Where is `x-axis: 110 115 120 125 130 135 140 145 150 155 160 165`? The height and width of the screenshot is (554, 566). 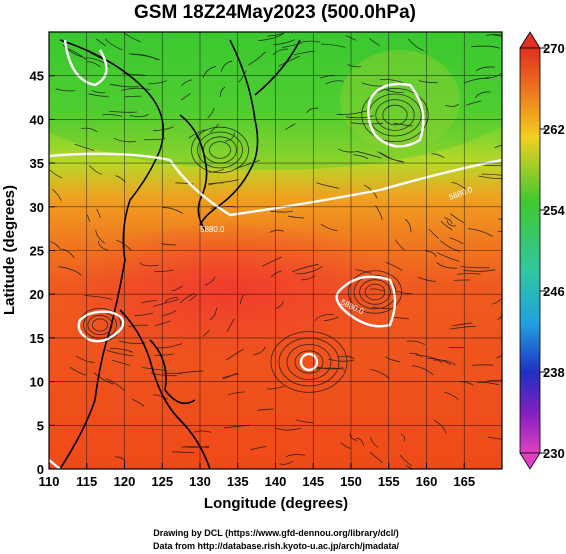
x-axis: 110 115 120 125 130 135 140 145 150 155 160 165 is located at coordinates (257, 476).